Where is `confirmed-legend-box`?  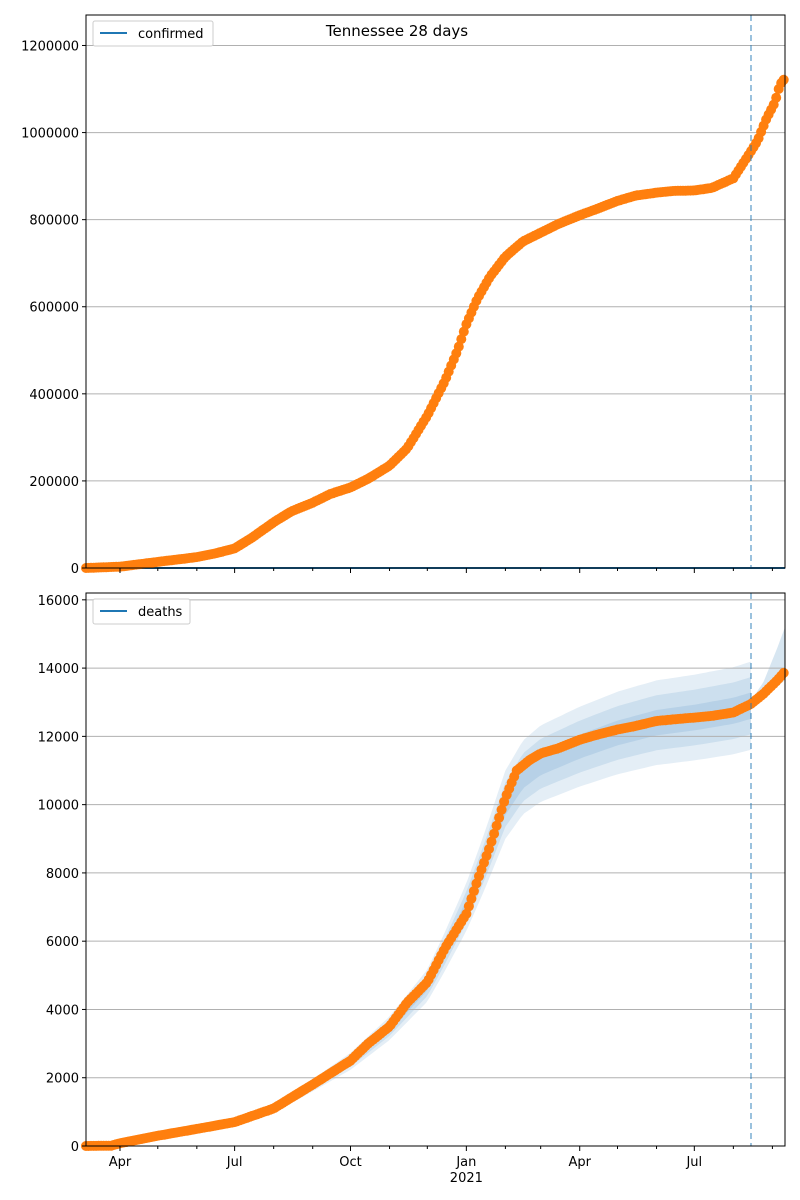
confirmed-legend-box is located at coordinates (153, 33).